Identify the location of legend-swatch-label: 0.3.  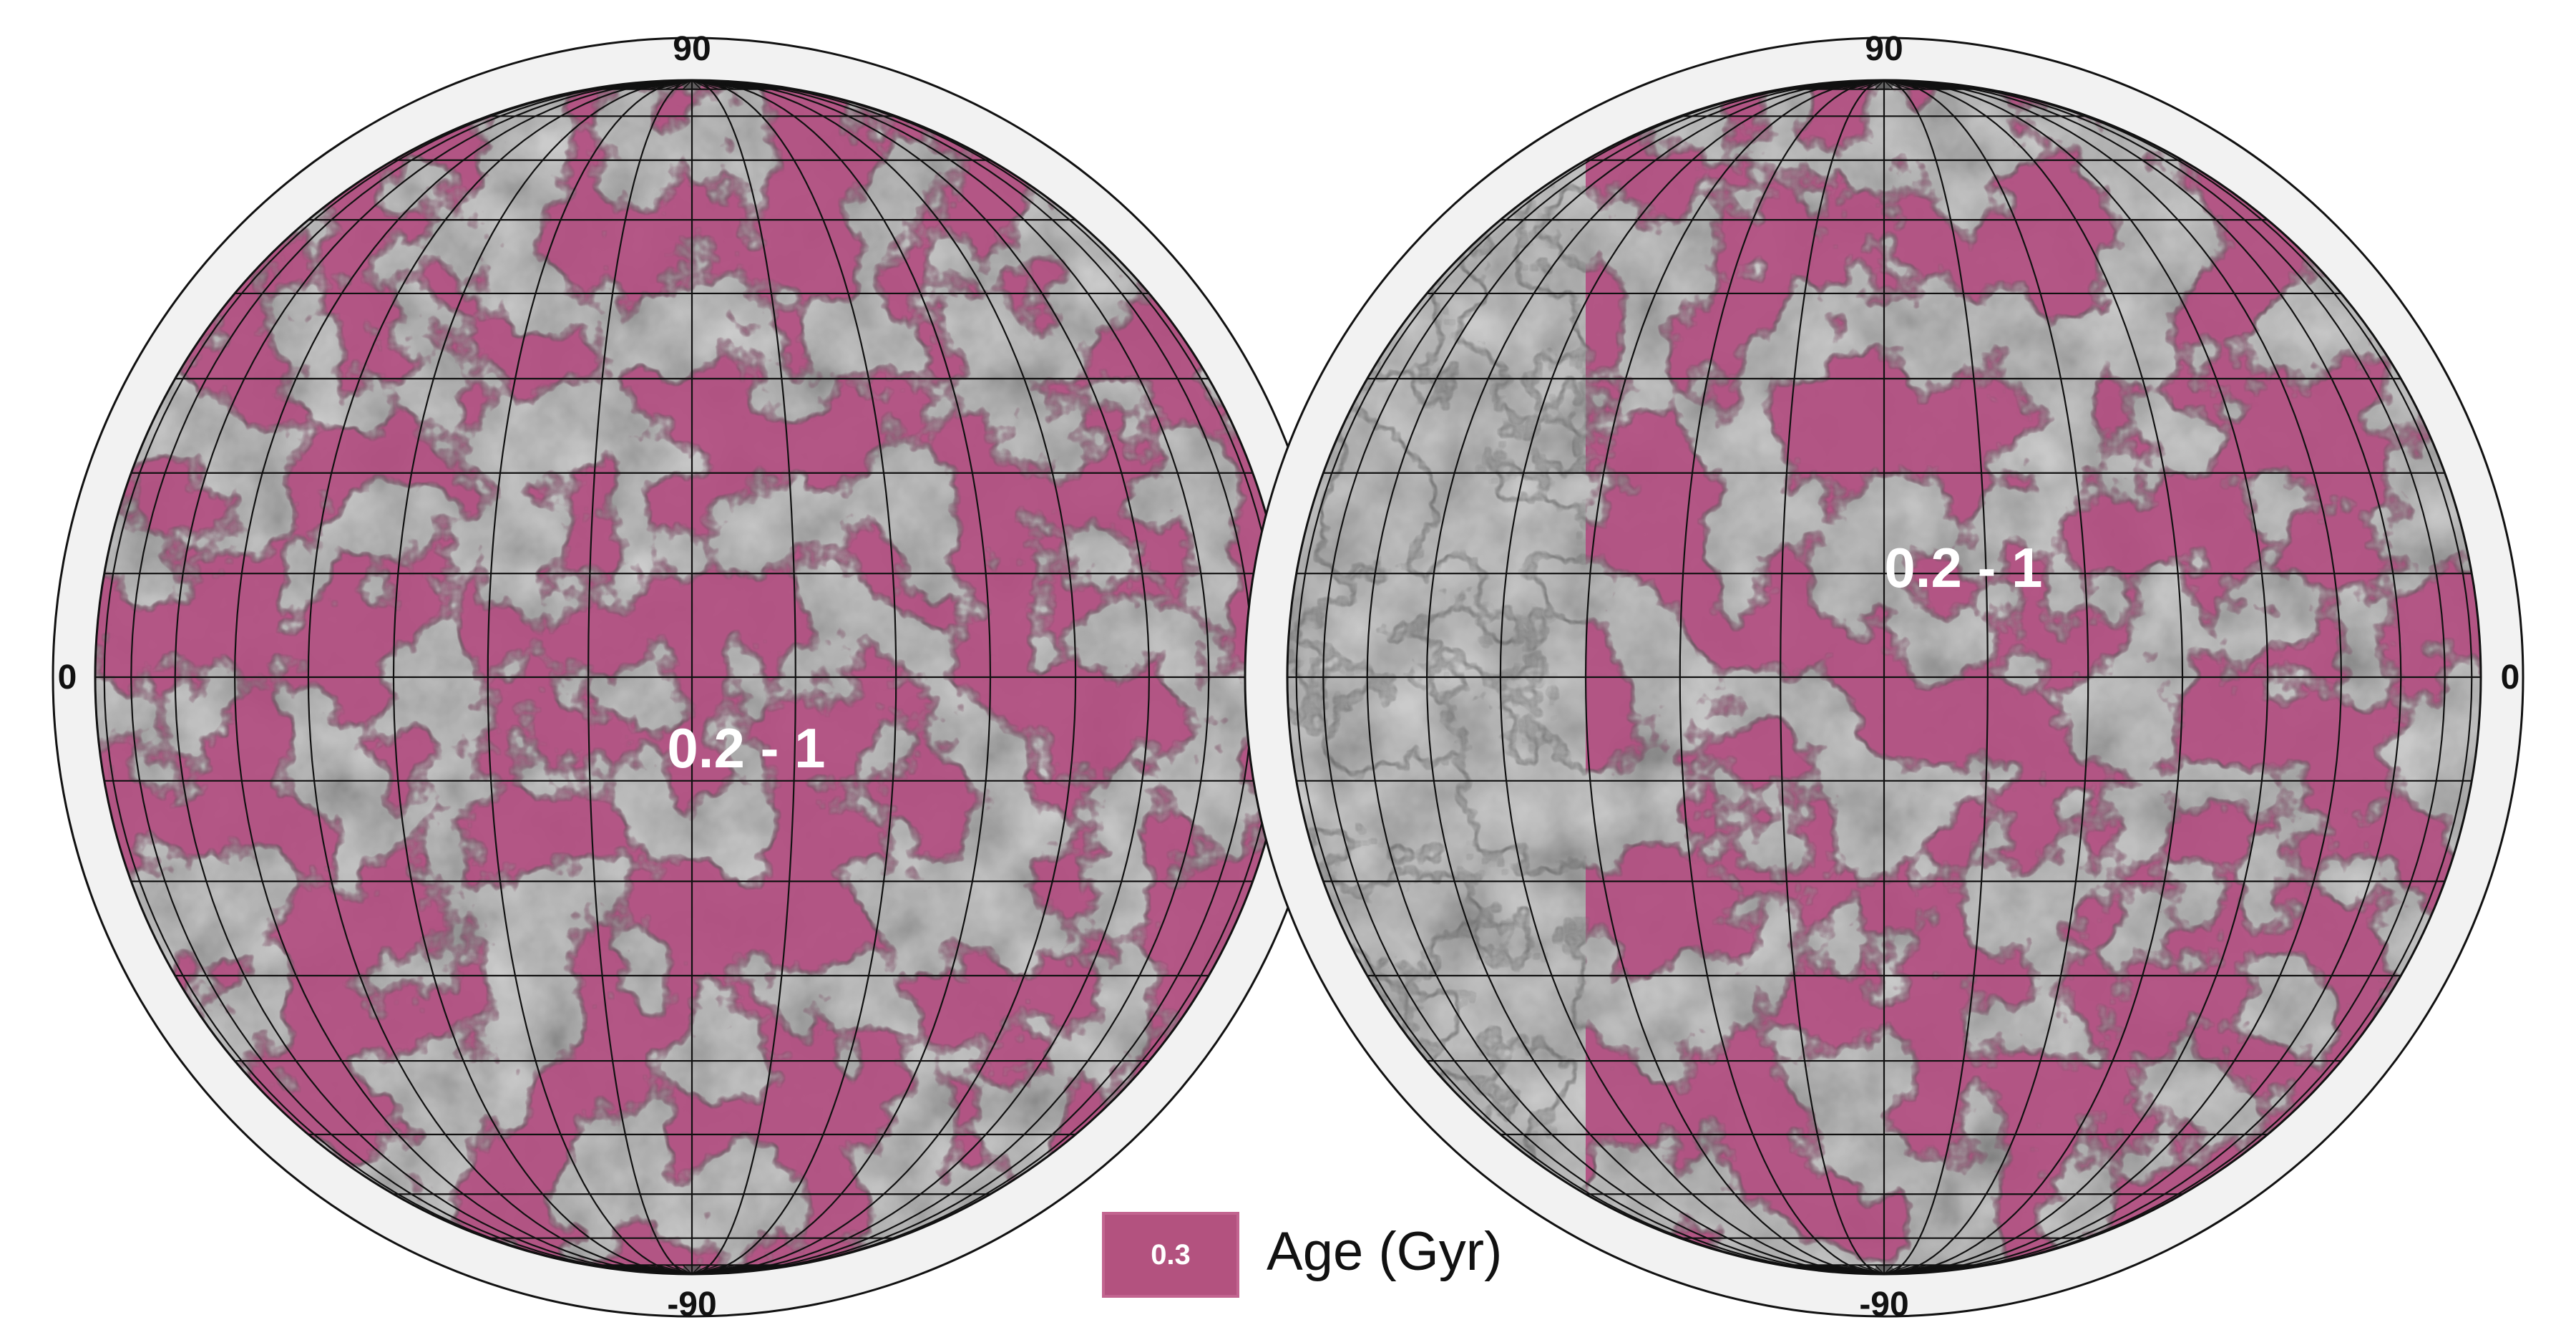
(1171, 1254).